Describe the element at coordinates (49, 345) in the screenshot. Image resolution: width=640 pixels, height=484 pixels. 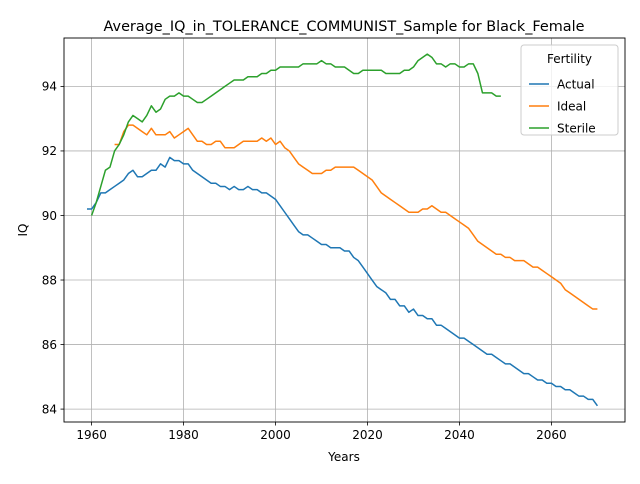
I see `y-tick-label: 86` at that location.